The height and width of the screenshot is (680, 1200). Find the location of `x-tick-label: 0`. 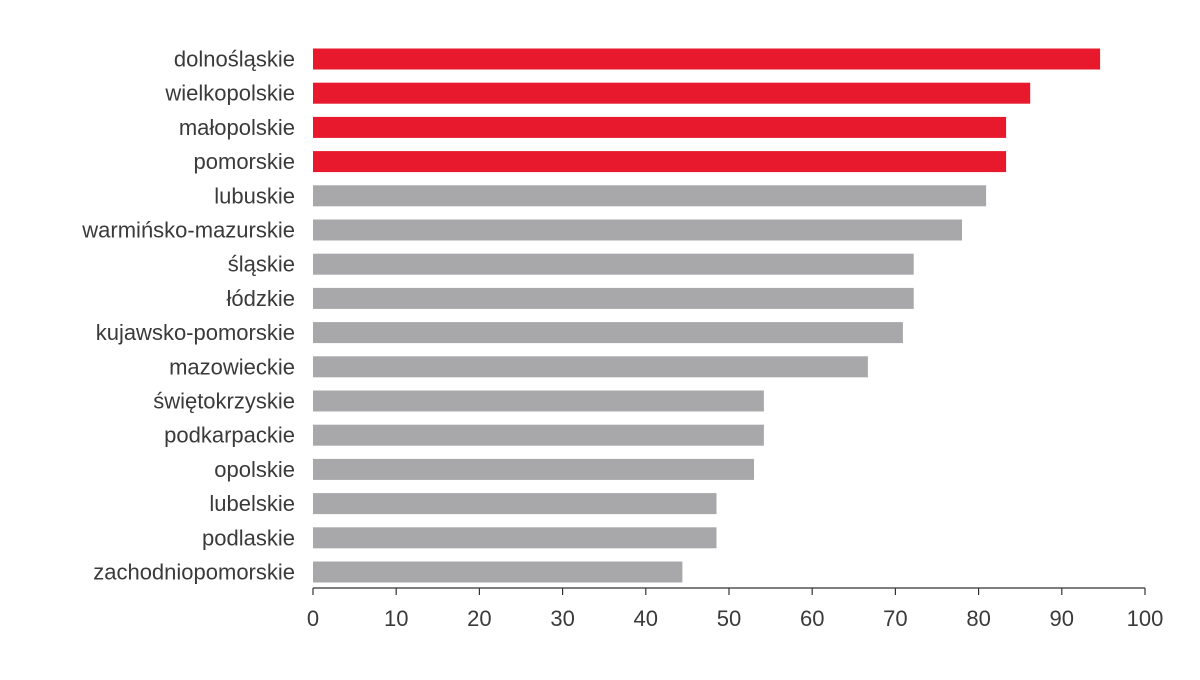

x-tick-label: 0 is located at coordinates (313, 618).